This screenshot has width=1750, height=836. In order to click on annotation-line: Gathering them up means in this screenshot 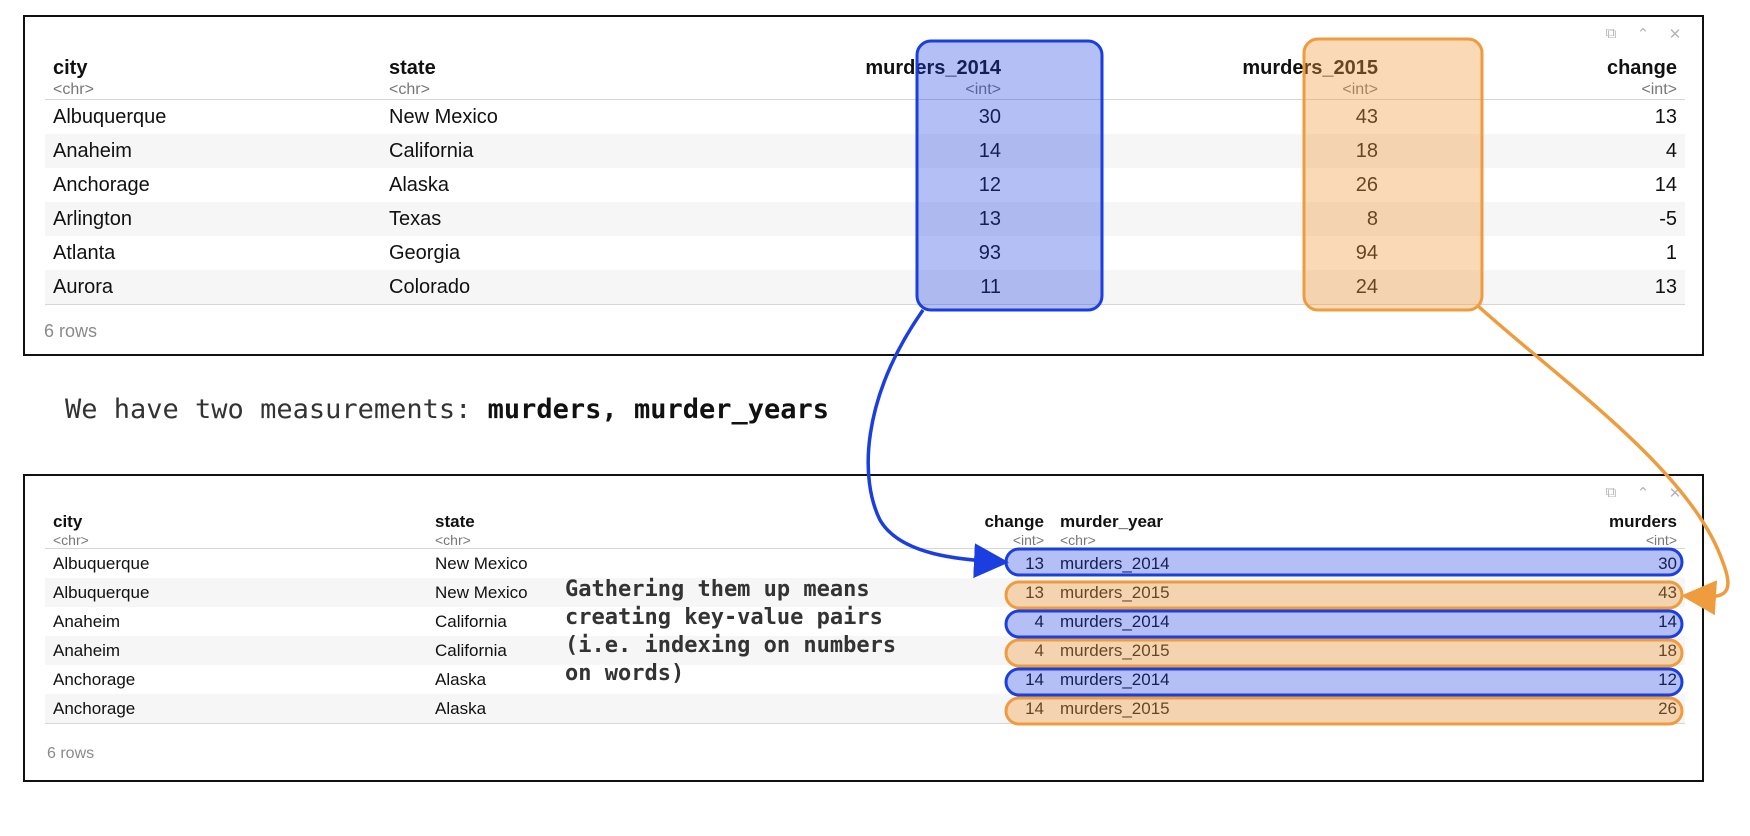, I will do `click(717, 589)`.